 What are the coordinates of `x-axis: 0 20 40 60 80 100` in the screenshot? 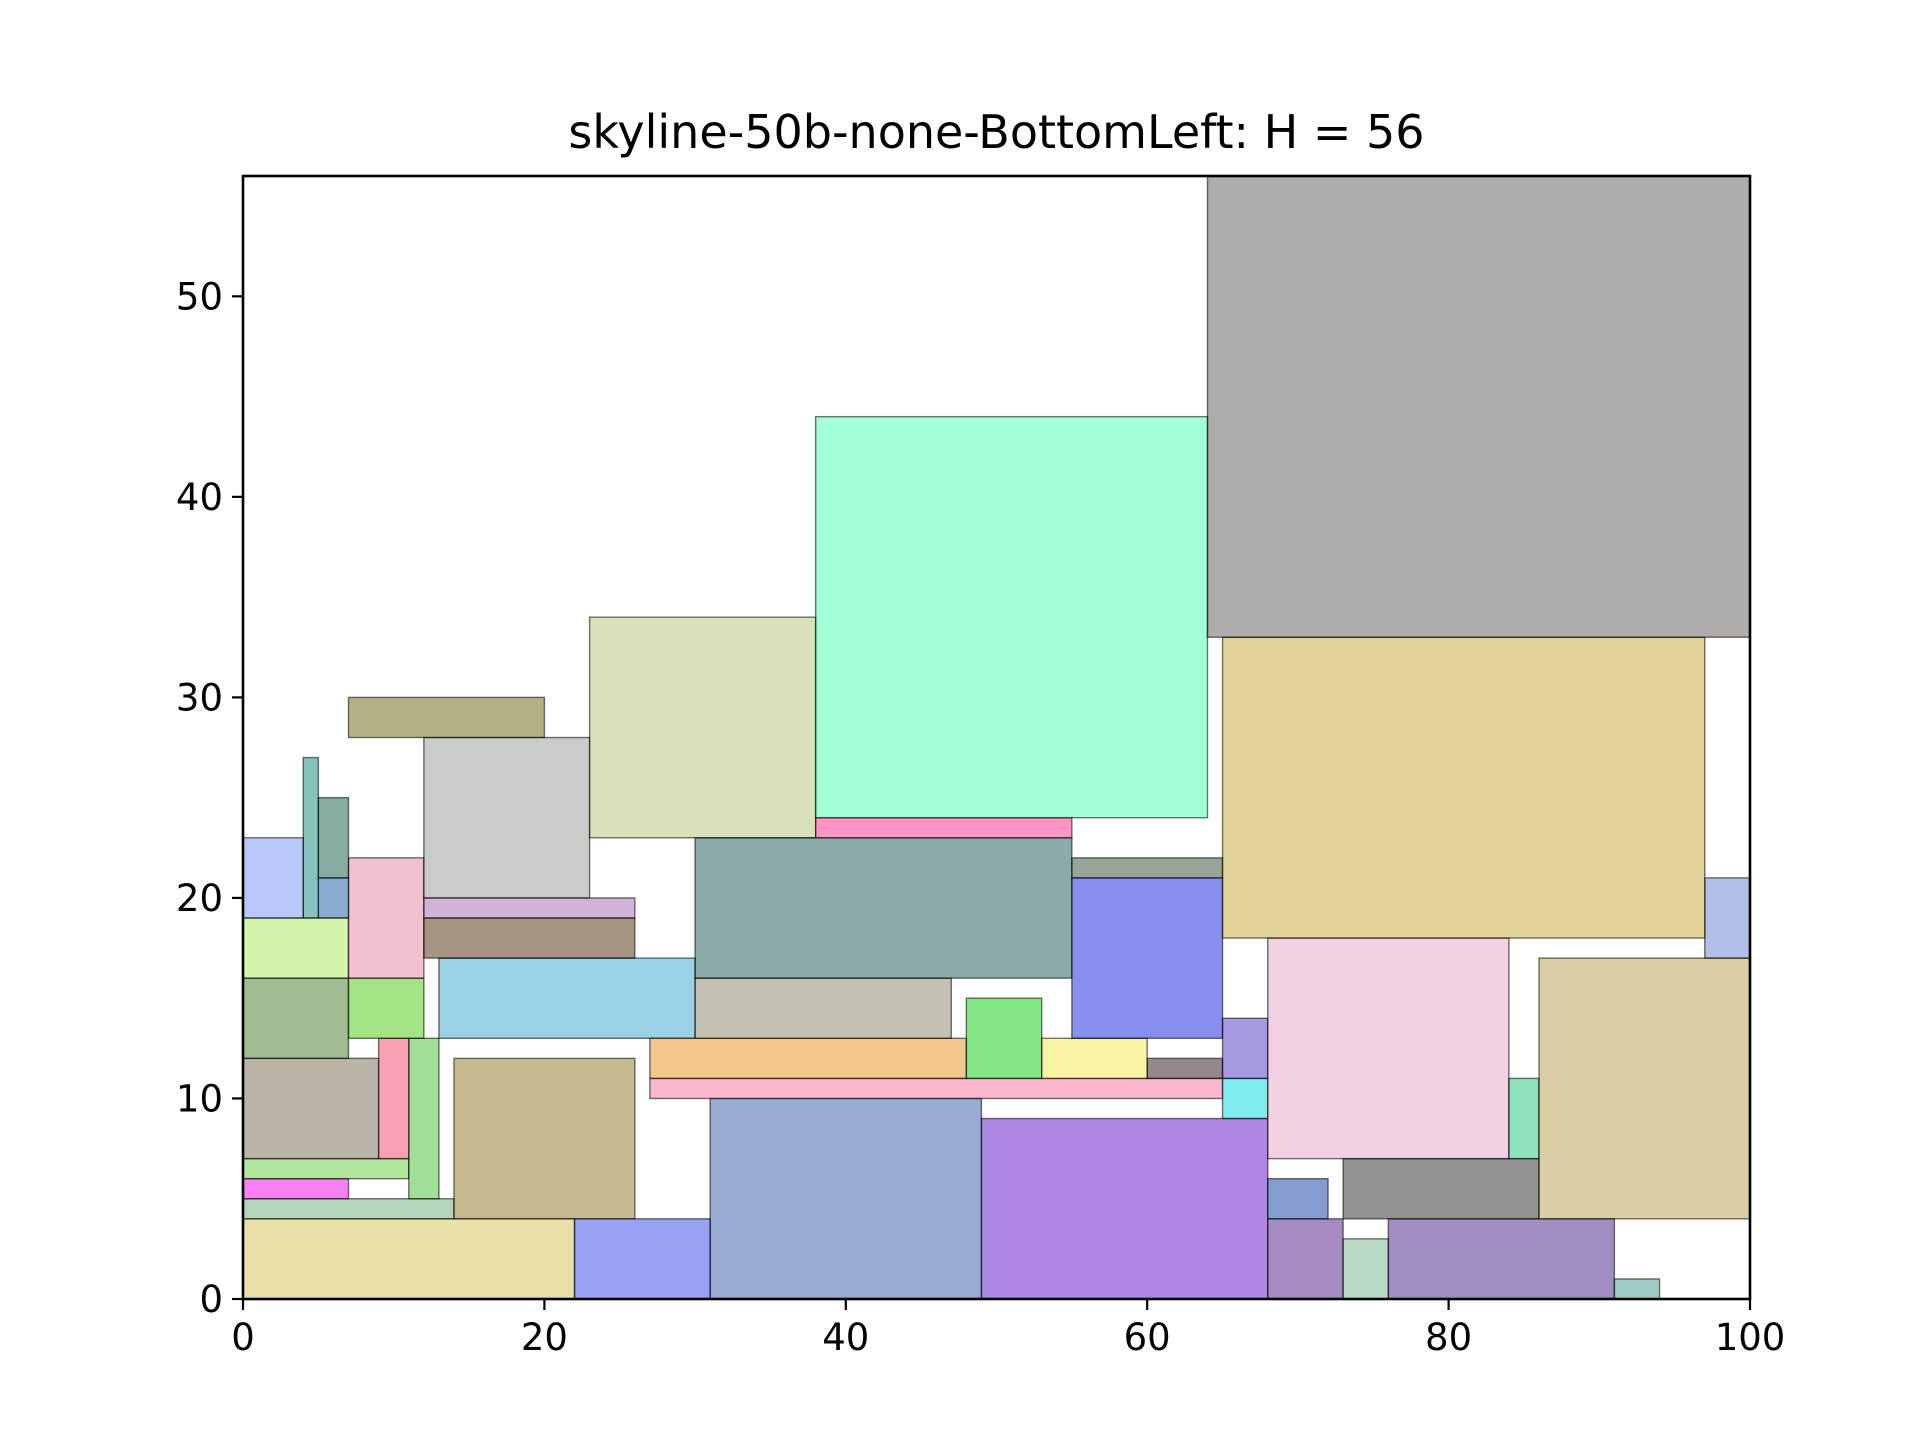 It's located at (1008, 1329).